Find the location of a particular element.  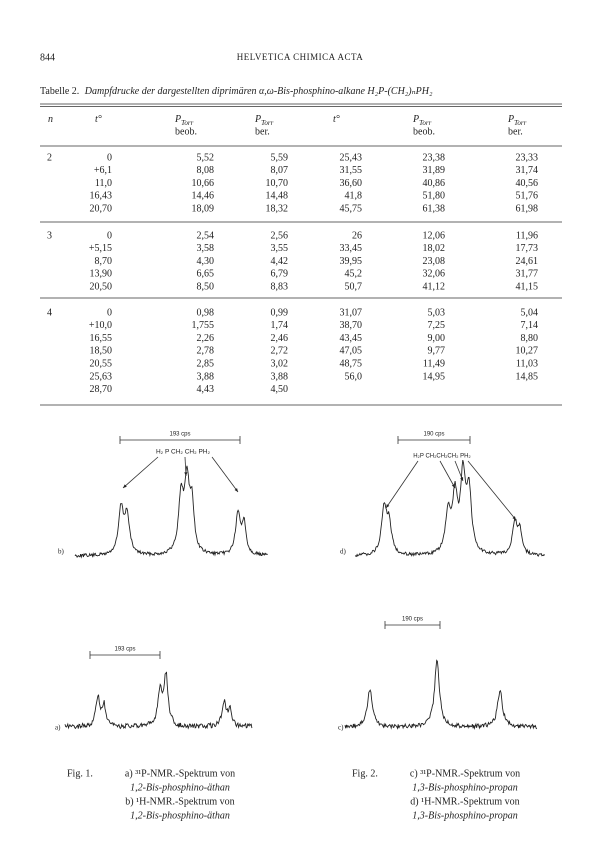

table-cell: 31,55 is located at coordinates (351, 170).